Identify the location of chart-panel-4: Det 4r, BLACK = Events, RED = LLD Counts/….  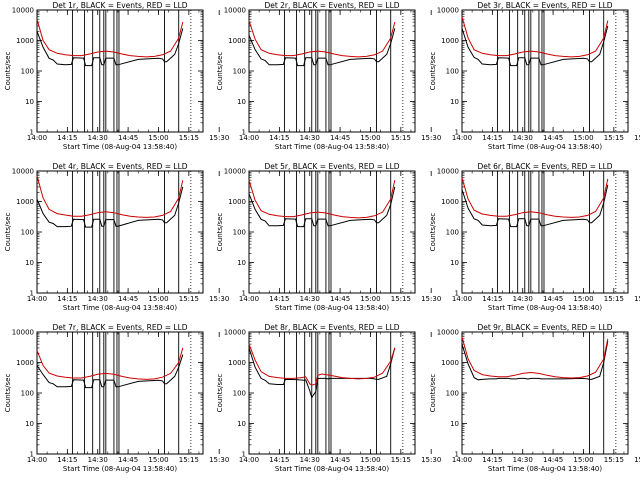
(116, 237).